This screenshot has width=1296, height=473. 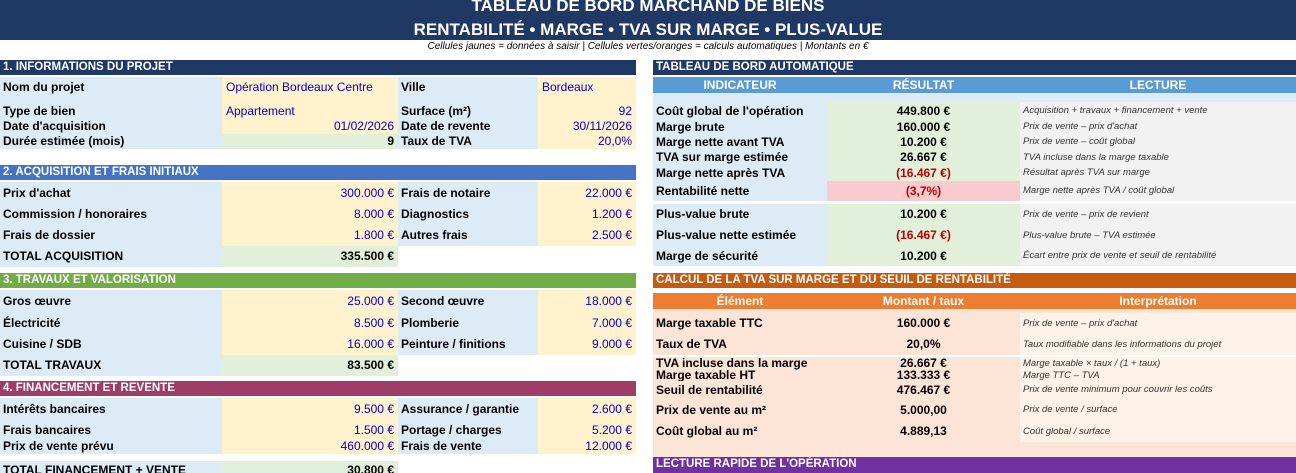 What do you see at coordinates (310, 409) in the screenshot?
I see `bank-interest-input: 9.500 €` at bounding box center [310, 409].